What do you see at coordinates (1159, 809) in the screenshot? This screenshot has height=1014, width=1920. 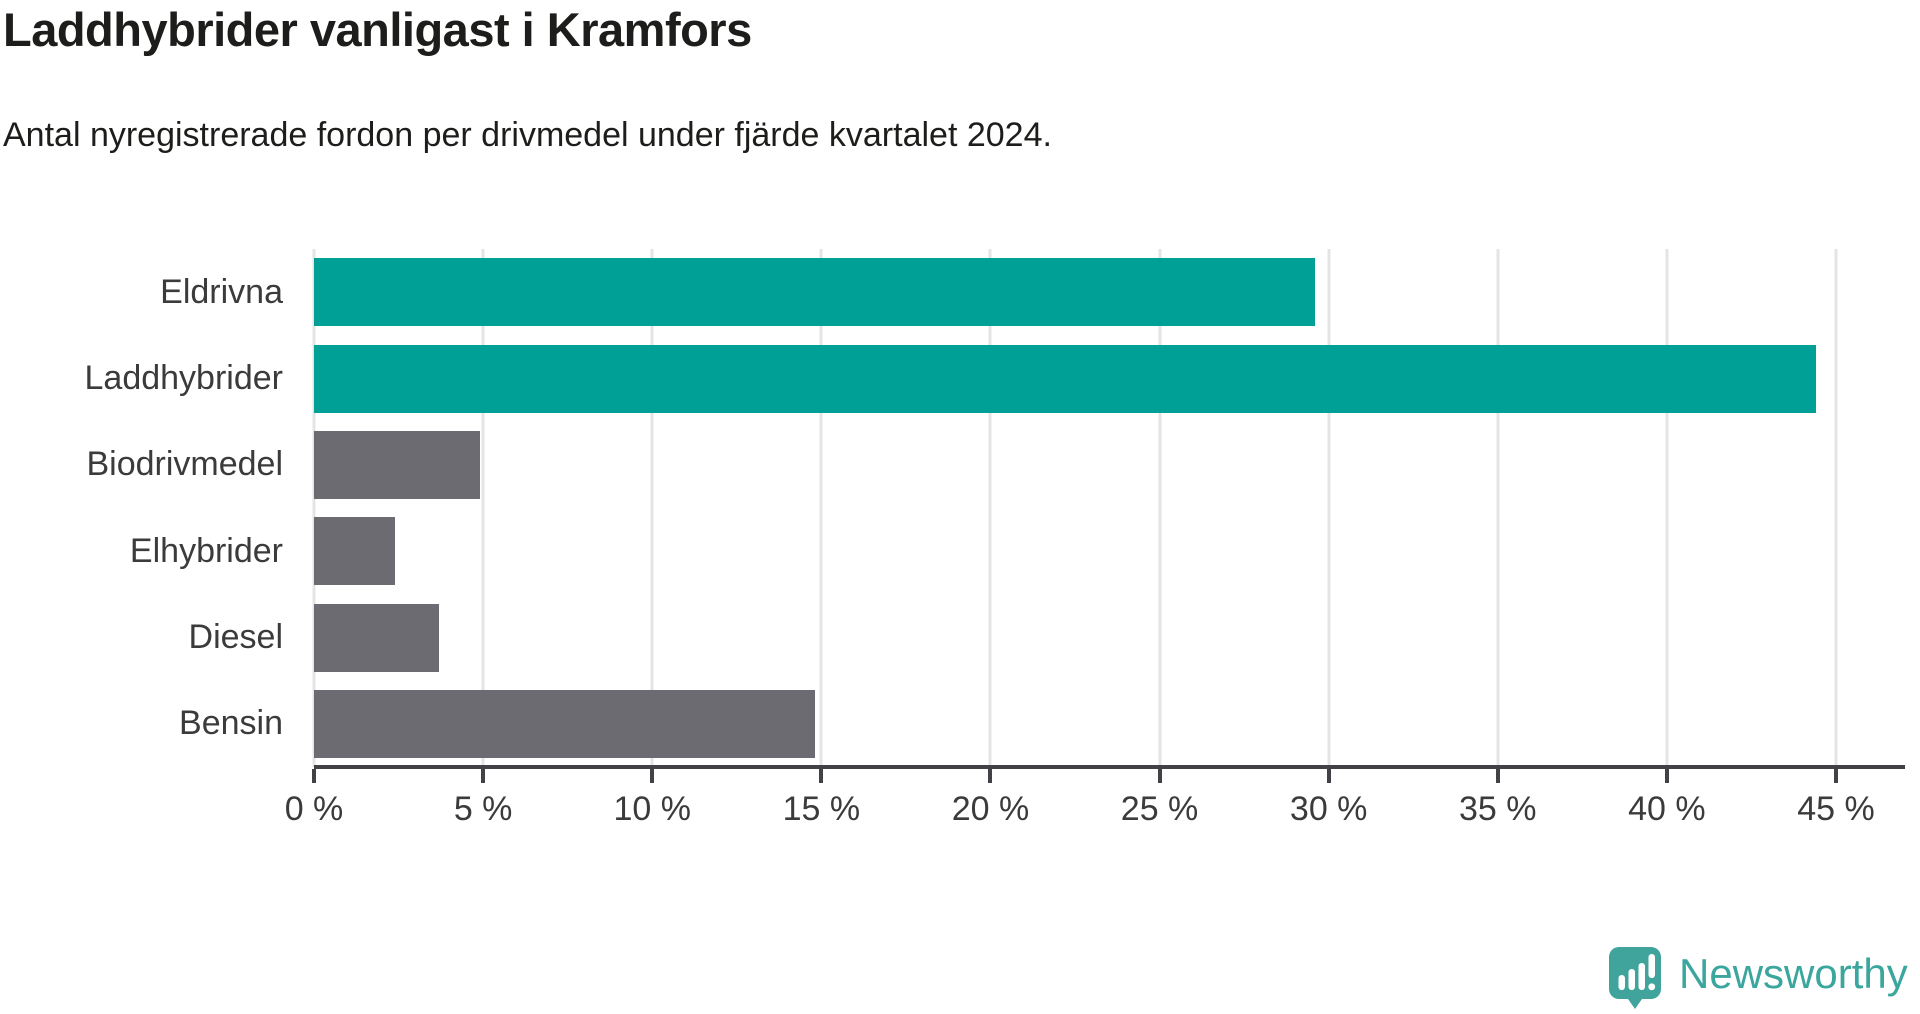 I see `x-tick-label: 25 %` at bounding box center [1159, 809].